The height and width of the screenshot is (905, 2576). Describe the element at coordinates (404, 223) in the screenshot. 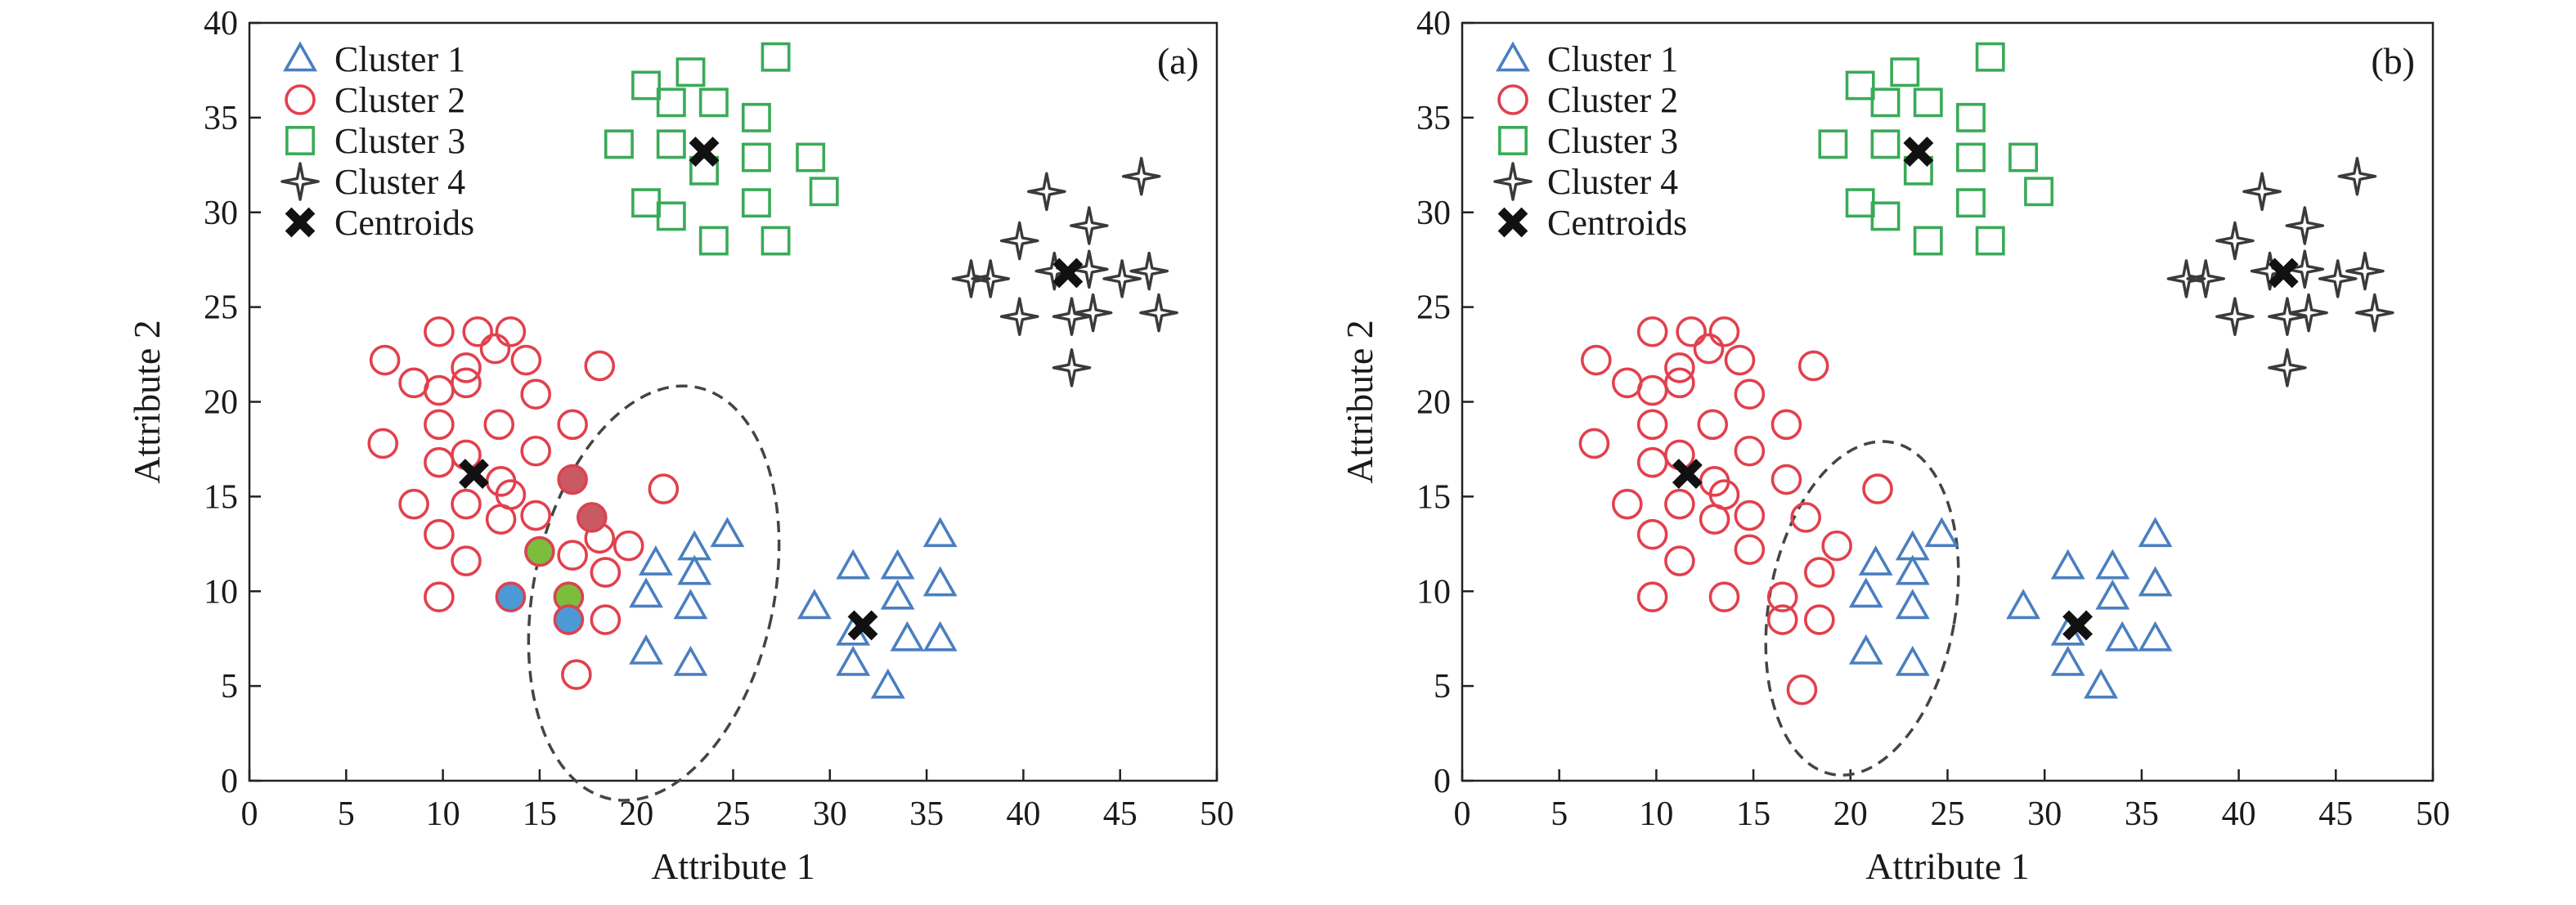

I see `legend-label: Centroids` at that location.